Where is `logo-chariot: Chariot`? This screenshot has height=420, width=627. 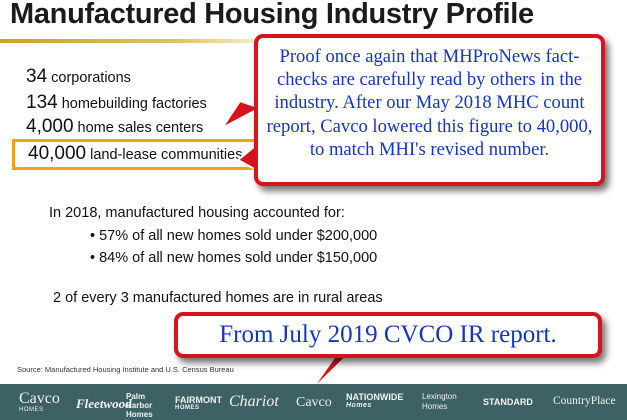 logo-chariot: Chariot is located at coordinates (254, 401).